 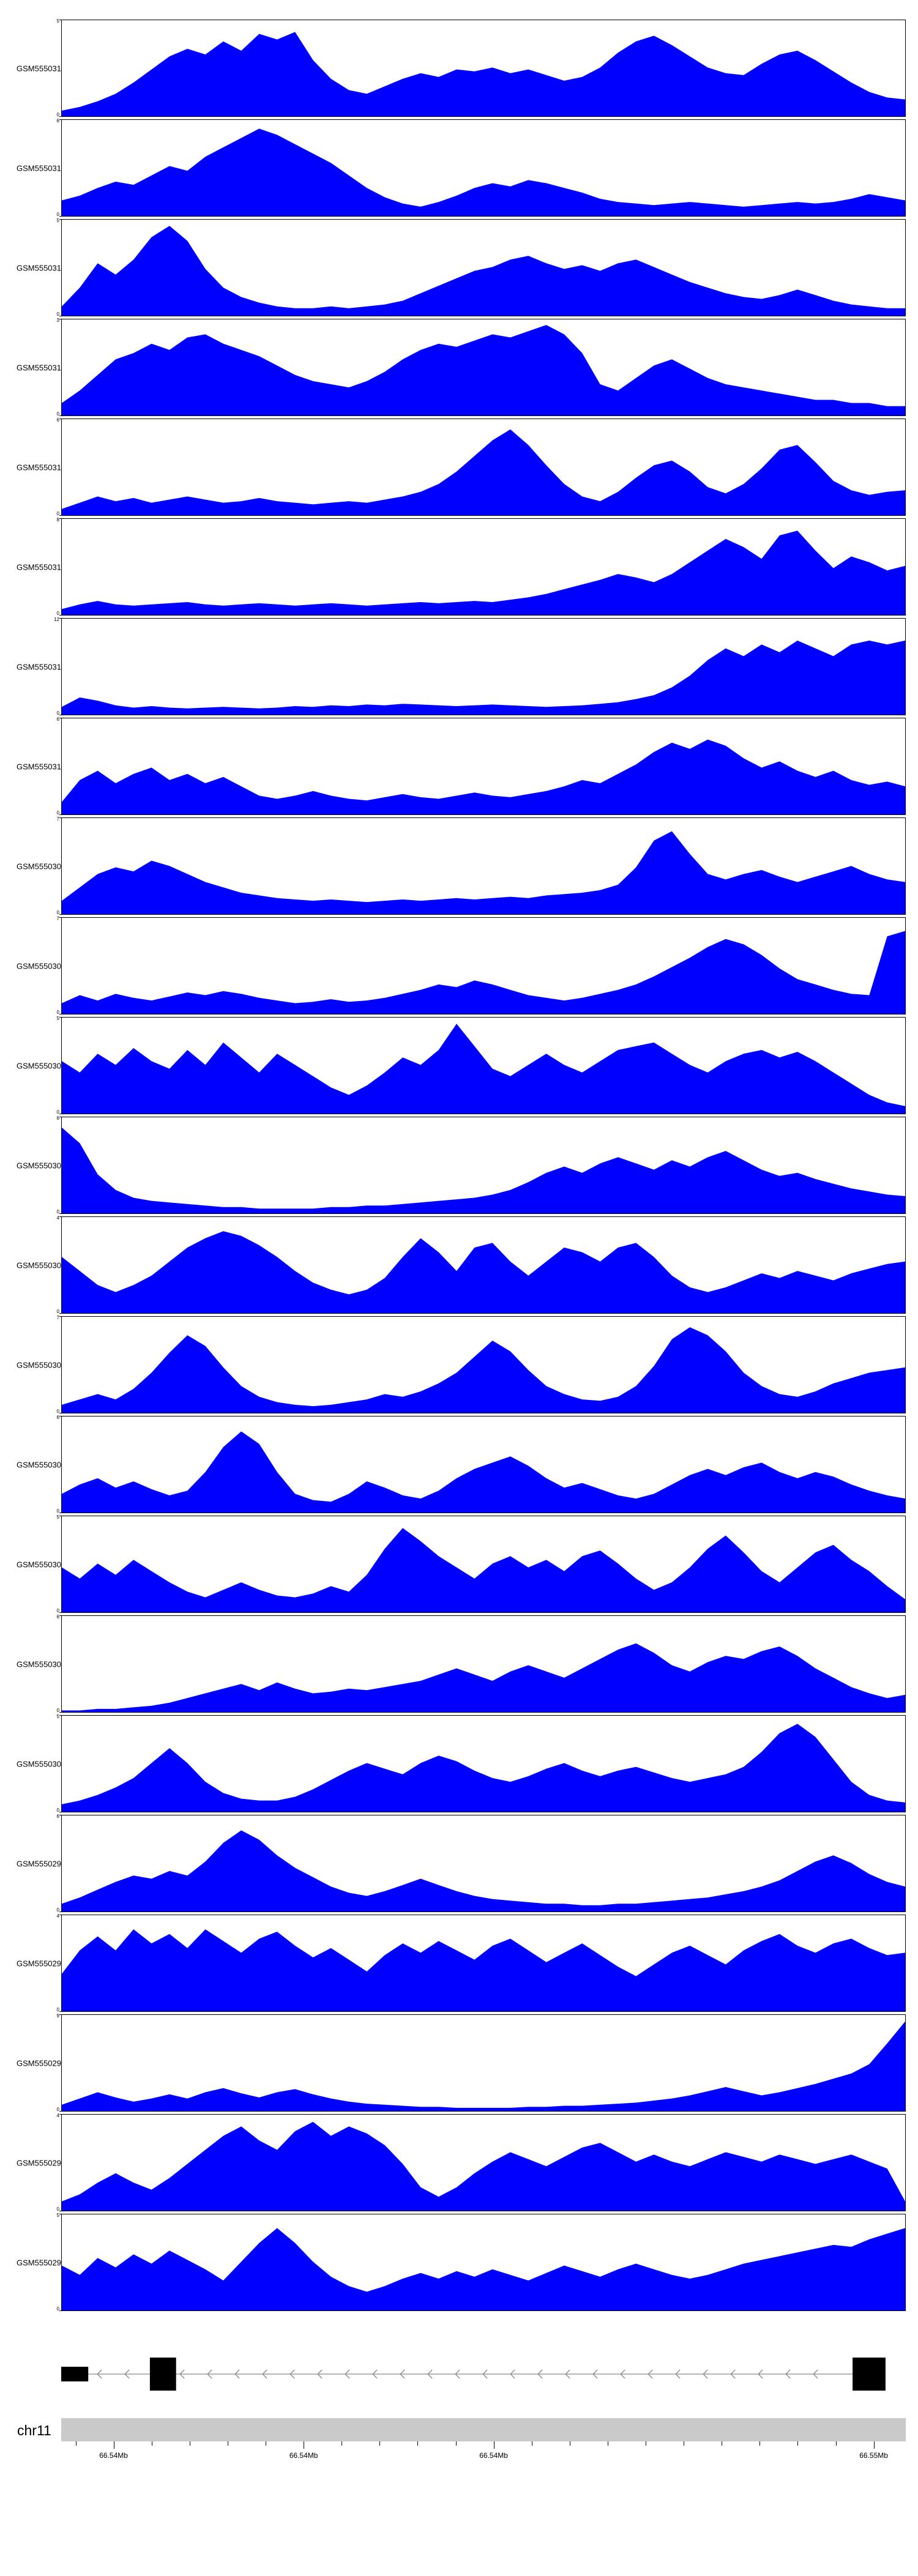 What do you see at coordinates (459, 667) in the screenshot?
I see `track-row: GSM5550311 12 0` at bounding box center [459, 667].